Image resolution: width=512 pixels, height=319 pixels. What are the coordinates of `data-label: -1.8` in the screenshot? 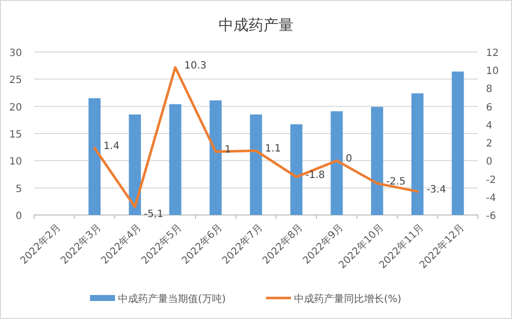 It's located at (315, 175).